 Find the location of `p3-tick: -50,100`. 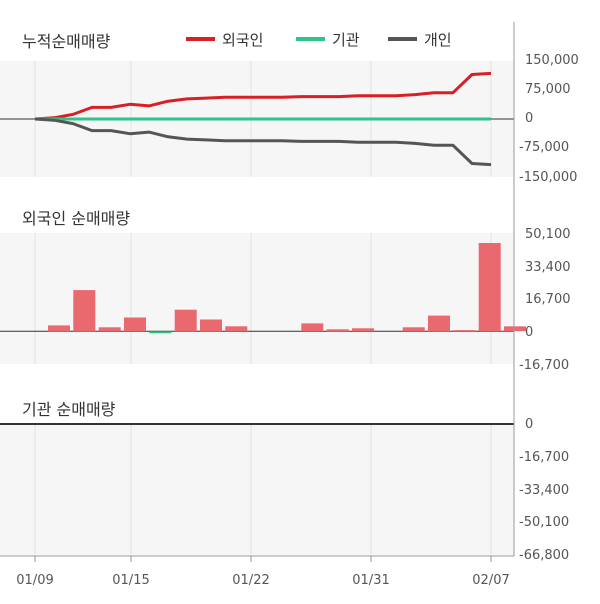

p3-tick: -50,100 is located at coordinates (544, 522).